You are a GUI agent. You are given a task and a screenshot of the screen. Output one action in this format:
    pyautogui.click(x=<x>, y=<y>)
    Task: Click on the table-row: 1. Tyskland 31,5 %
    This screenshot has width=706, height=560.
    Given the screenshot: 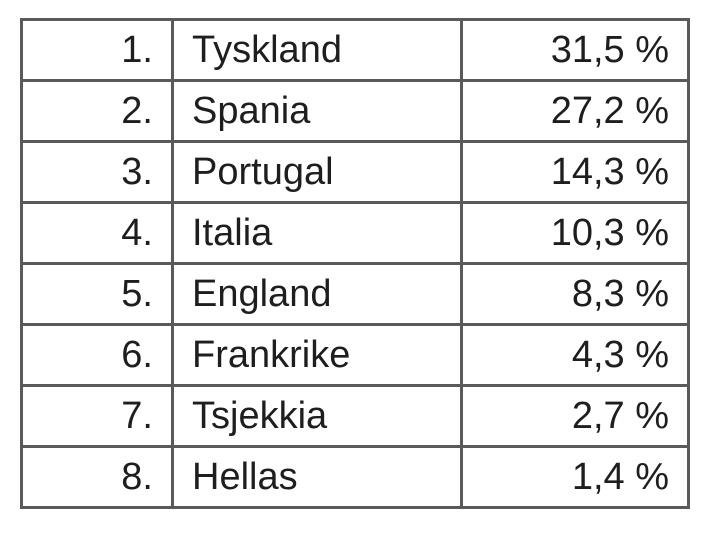 What is the action you would take?
    pyautogui.click(x=355, y=50)
    